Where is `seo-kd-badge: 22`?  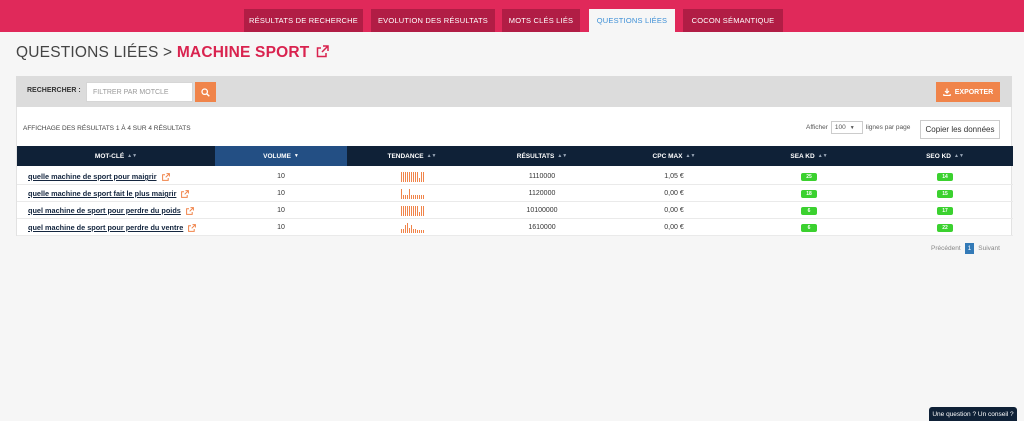 seo-kd-badge: 22 is located at coordinates (945, 227).